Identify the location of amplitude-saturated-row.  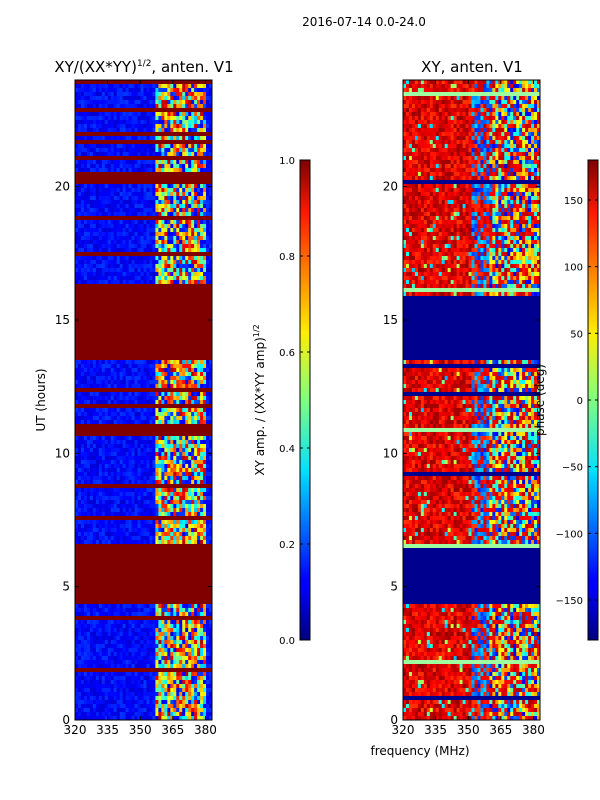
(143, 342).